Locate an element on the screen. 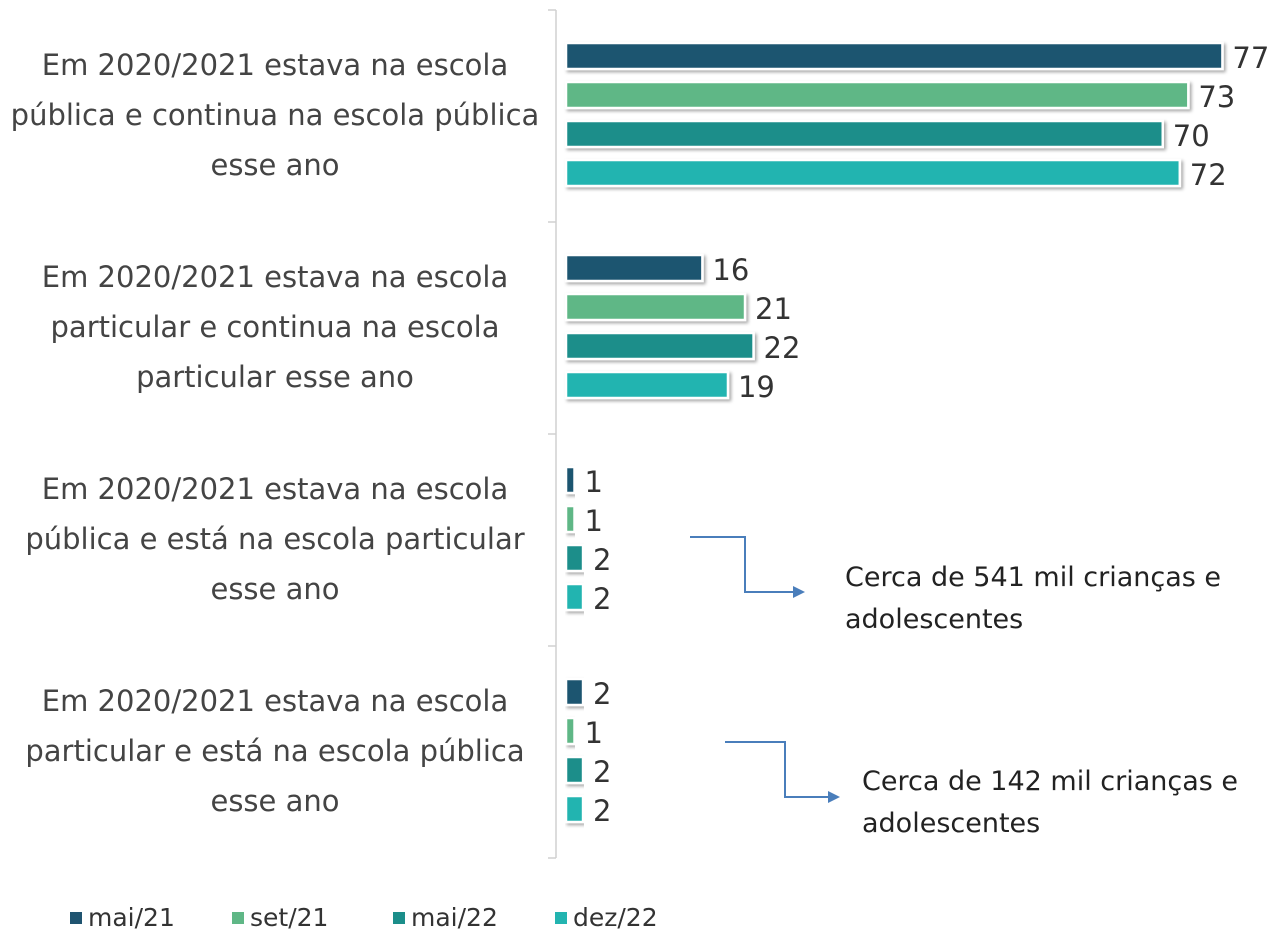 This screenshot has height=944, width=1281. value-label: 70 is located at coordinates (1191, 136).